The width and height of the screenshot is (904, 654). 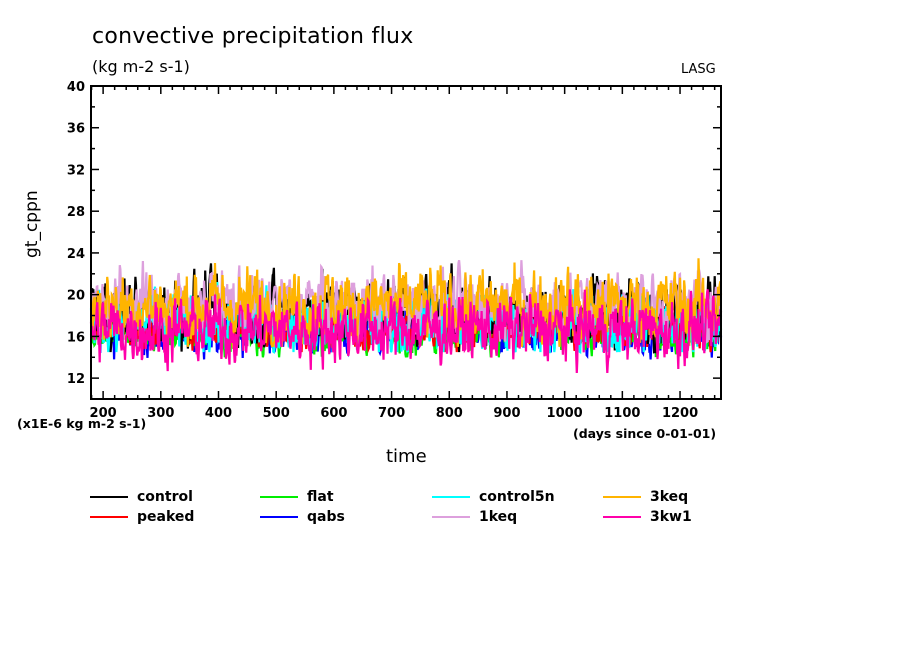 What do you see at coordinates (326, 517) in the screenshot?
I see `legend-label: qabs` at bounding box center [326, 517].